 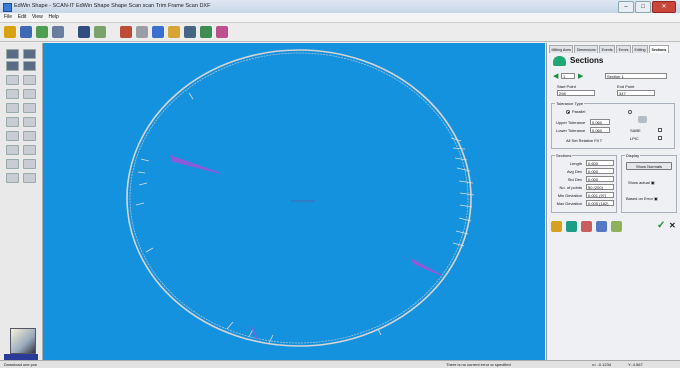 What do you see at coordinates (630, 112) in the screenshot?
I see `alt-tolerance-radio` at bounding box center [630, 112].